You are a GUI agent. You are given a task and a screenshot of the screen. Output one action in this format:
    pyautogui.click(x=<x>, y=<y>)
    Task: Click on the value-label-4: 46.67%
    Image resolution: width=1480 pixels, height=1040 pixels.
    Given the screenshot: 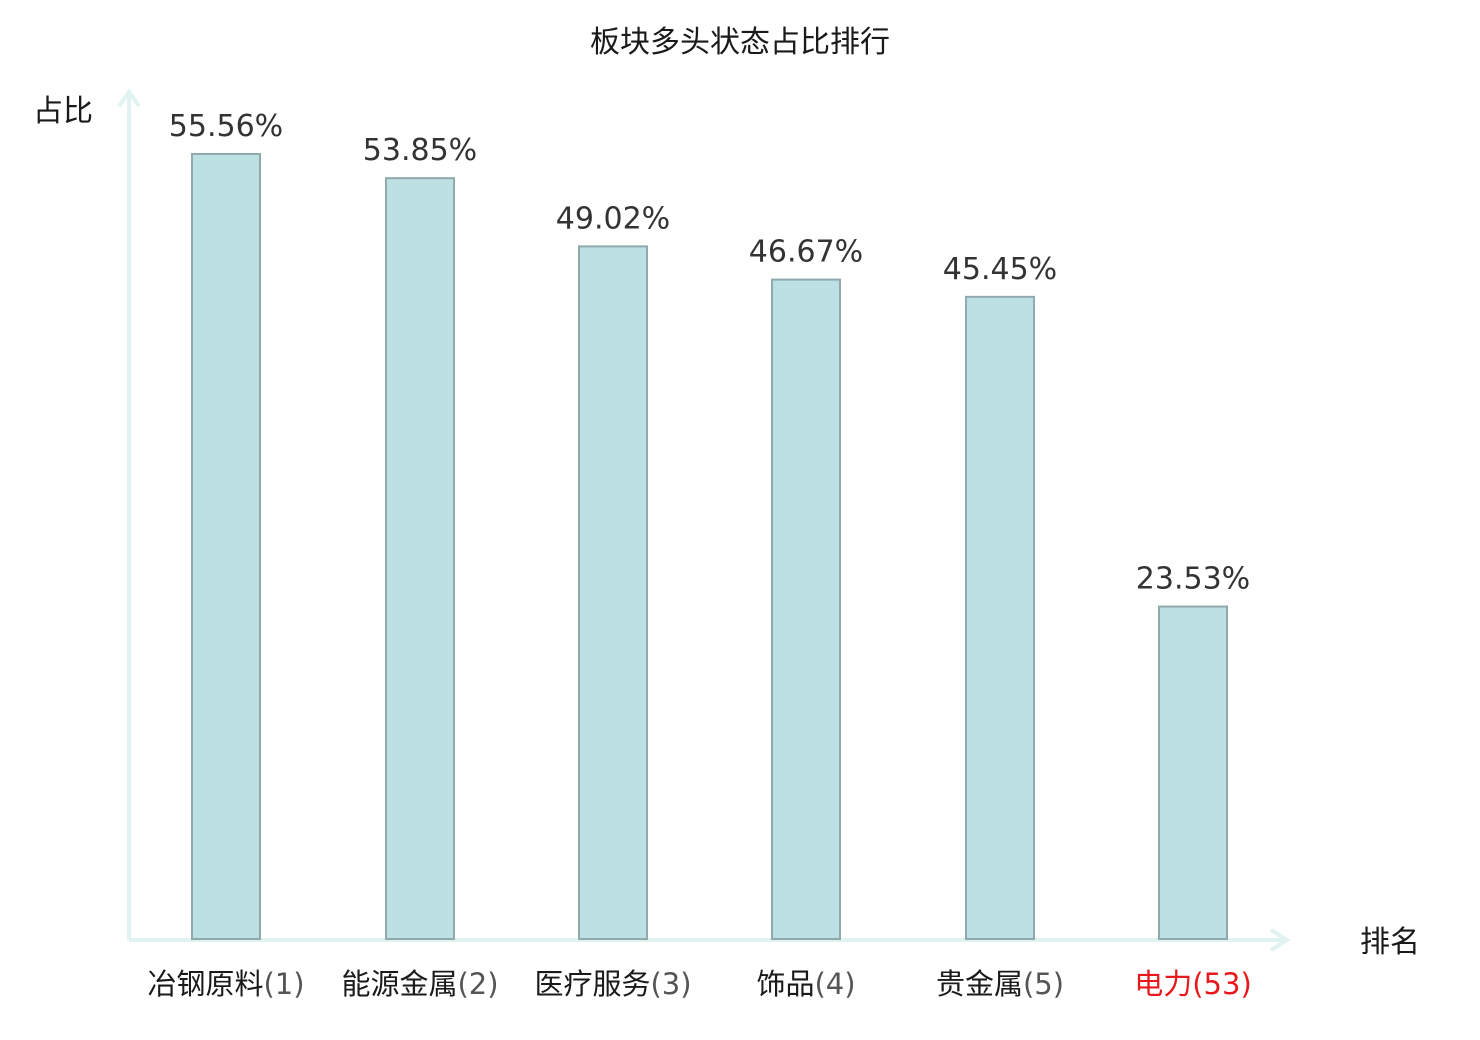 What is the action you would take?
    pyautogui.click(x=806, y=252)
    